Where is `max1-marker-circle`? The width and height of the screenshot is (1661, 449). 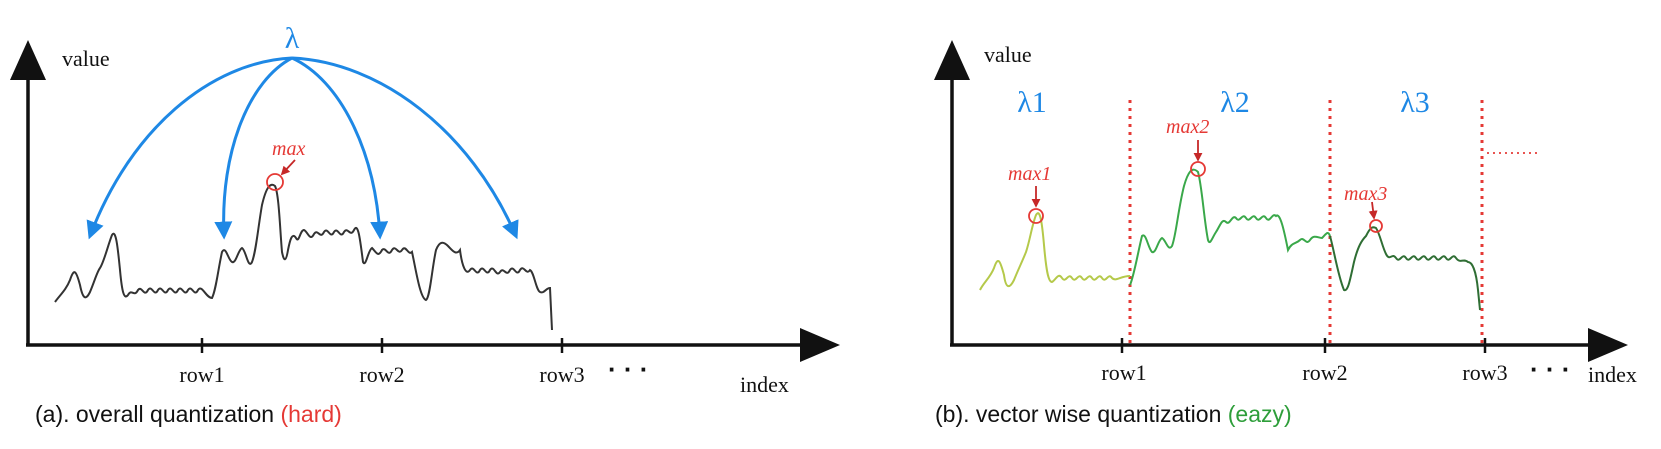
max1-marker-circle is located at coordinates (1036, 216).